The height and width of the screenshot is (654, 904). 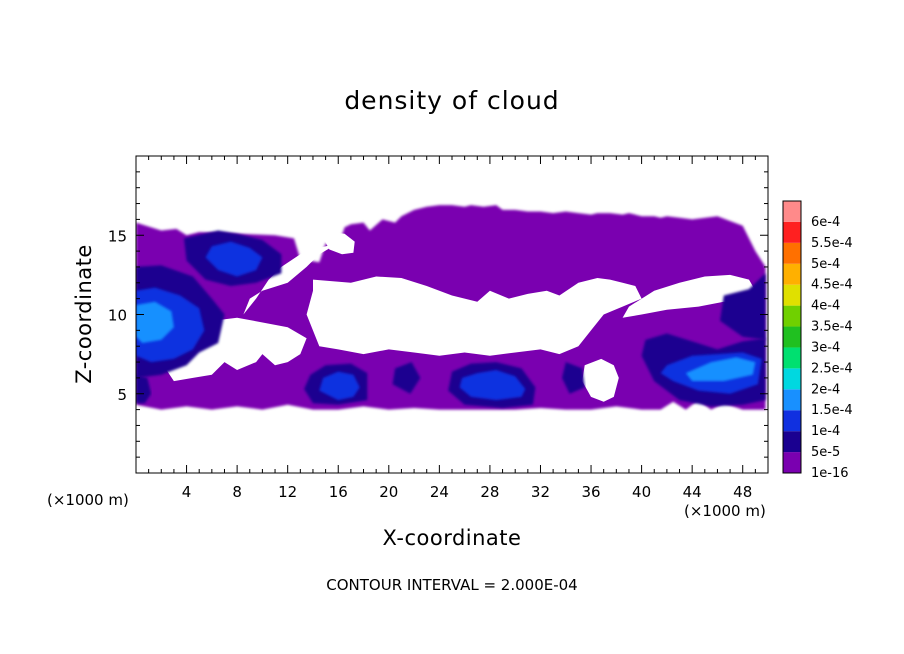 I want to click on colorbar-label: 3.5e-4, so click(x=832, y=327).